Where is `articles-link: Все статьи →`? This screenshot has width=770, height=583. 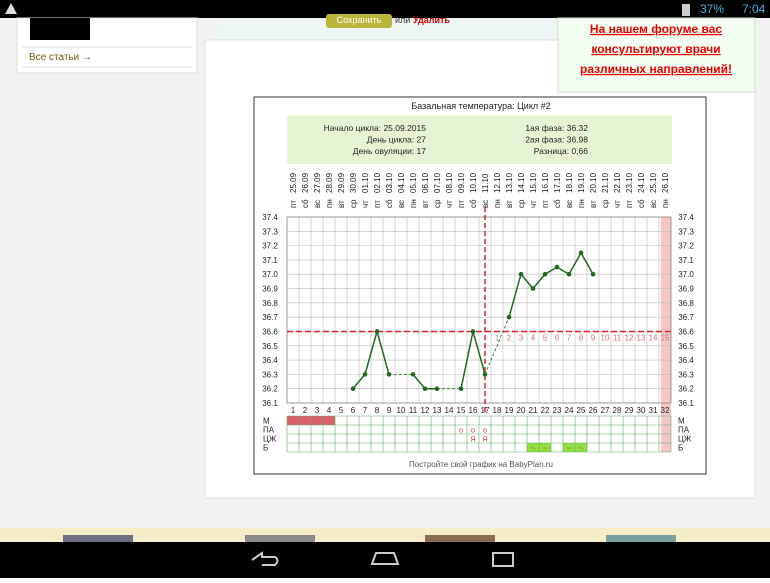
articles-link: Все статьи → is located at coordinates (60, 57).